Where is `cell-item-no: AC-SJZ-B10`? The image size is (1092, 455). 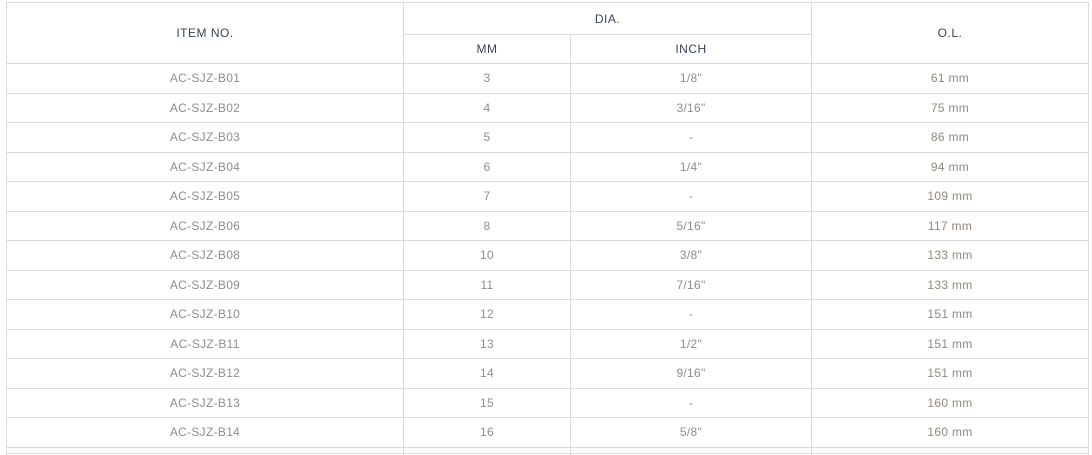 cell-item-no: AC-SJZ-B10 is located at coordinates (205, 314).